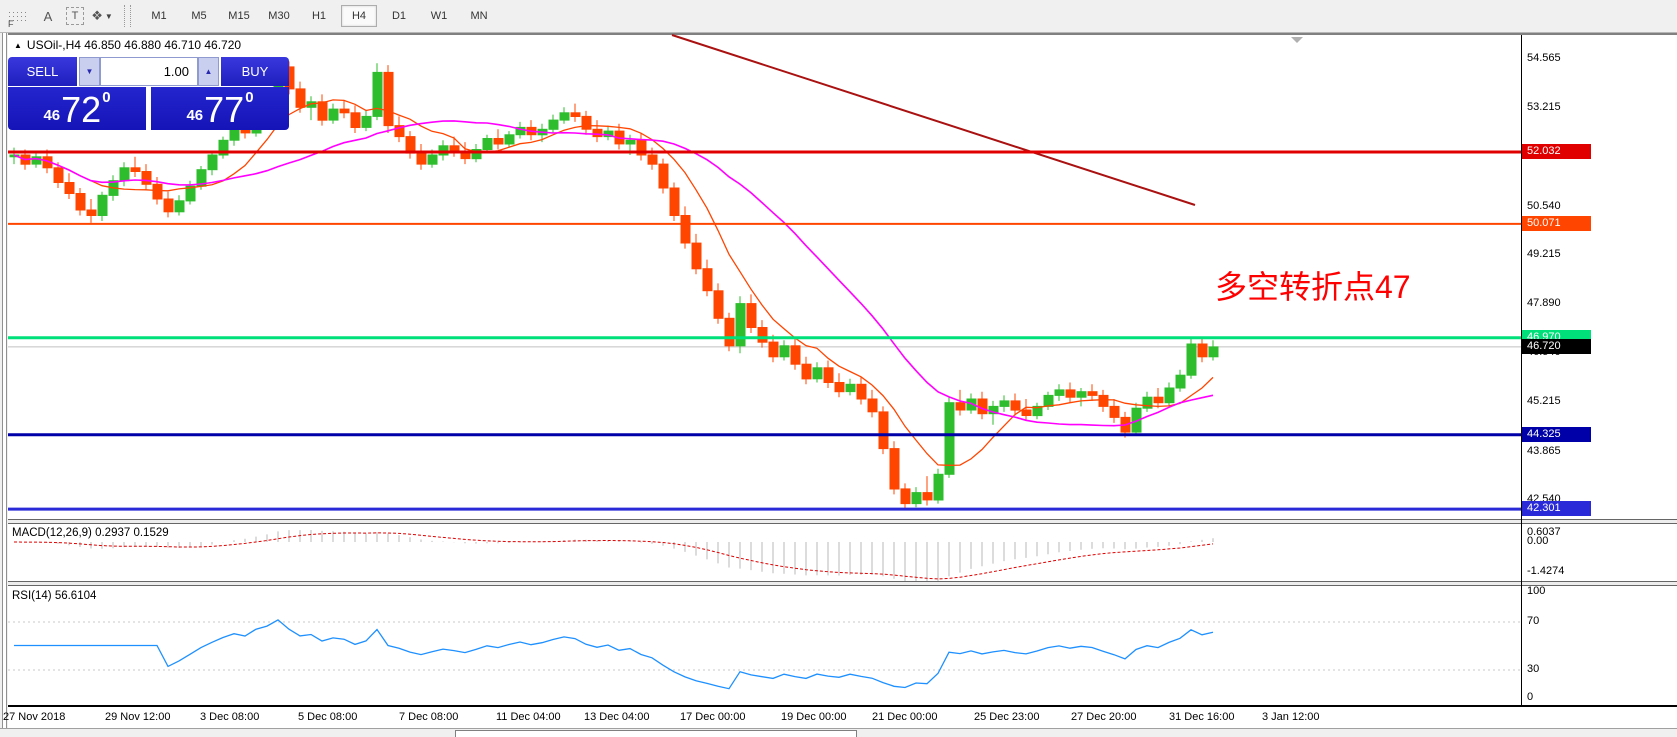 The image size is (1677, 737). Describe the element at coordinates (1533, 669) in the screenshot. I see `rsi-tick: 30` at that location.